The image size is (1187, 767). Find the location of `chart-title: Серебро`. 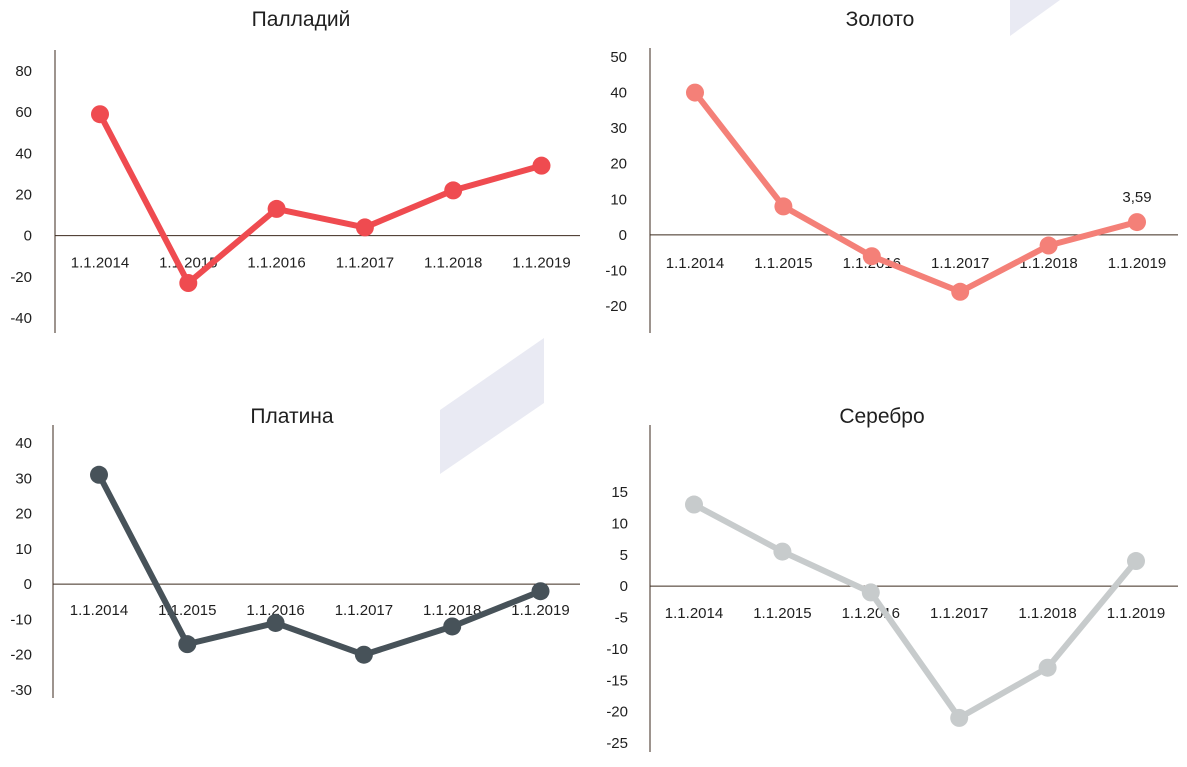

chart-title: Серебро is located at coordinates (881, 416).